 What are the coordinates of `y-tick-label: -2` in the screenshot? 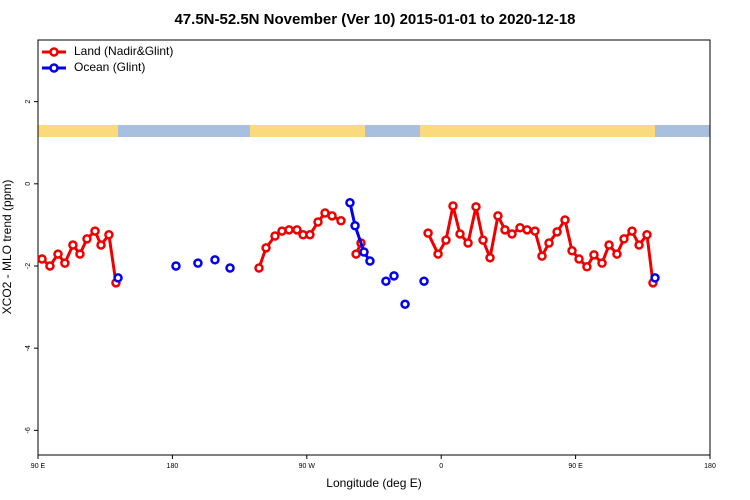 It's located at (28, 266).